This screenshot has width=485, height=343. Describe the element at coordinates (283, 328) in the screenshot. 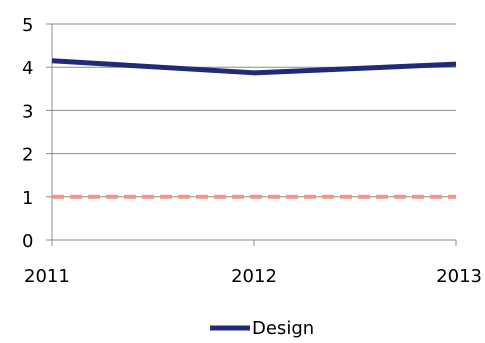

I see `legend-label-design: Design` at that location.